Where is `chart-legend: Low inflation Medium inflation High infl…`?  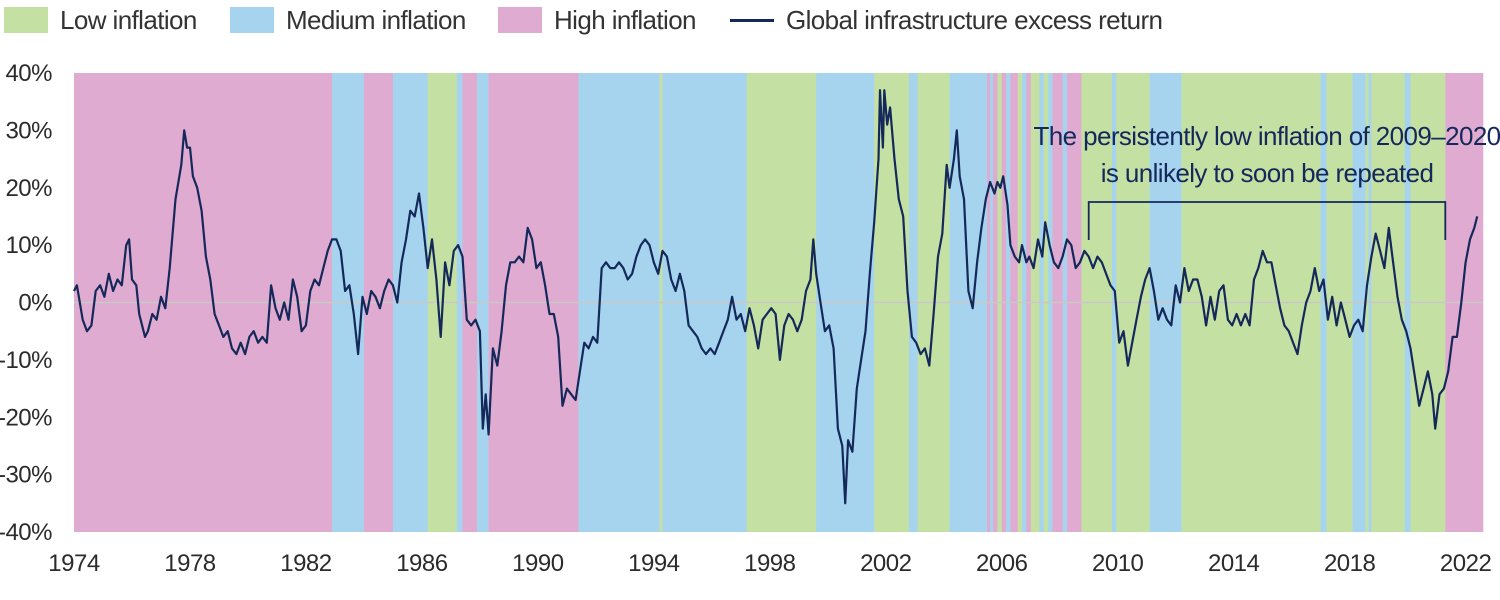
chart-legend: Low inflation Medium inflation High infl… is located at coordinates (750, 20).